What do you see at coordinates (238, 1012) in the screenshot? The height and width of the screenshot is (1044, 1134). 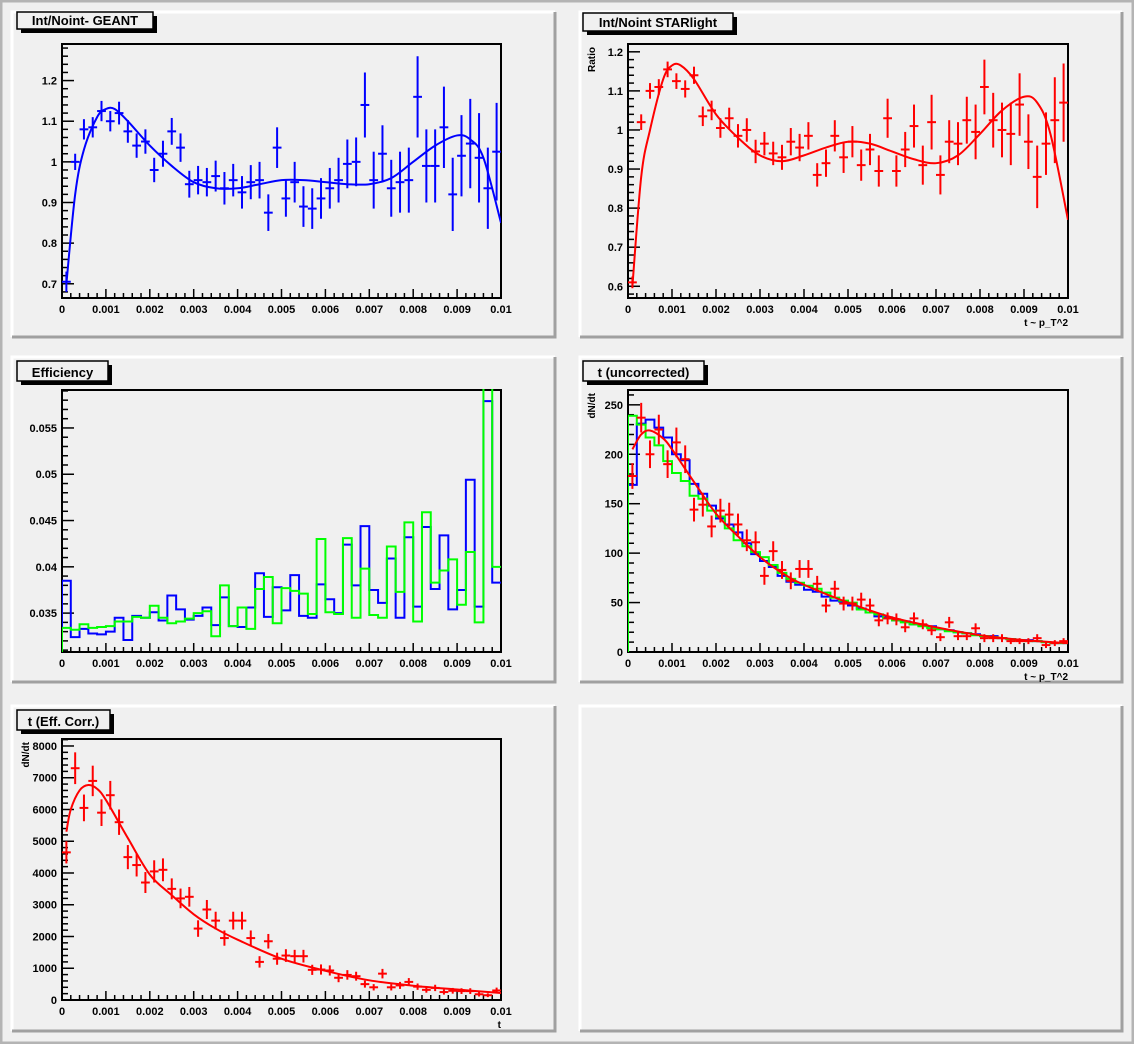 I see `x-tick-label: 0.004` at bounding box center [238, 1012].